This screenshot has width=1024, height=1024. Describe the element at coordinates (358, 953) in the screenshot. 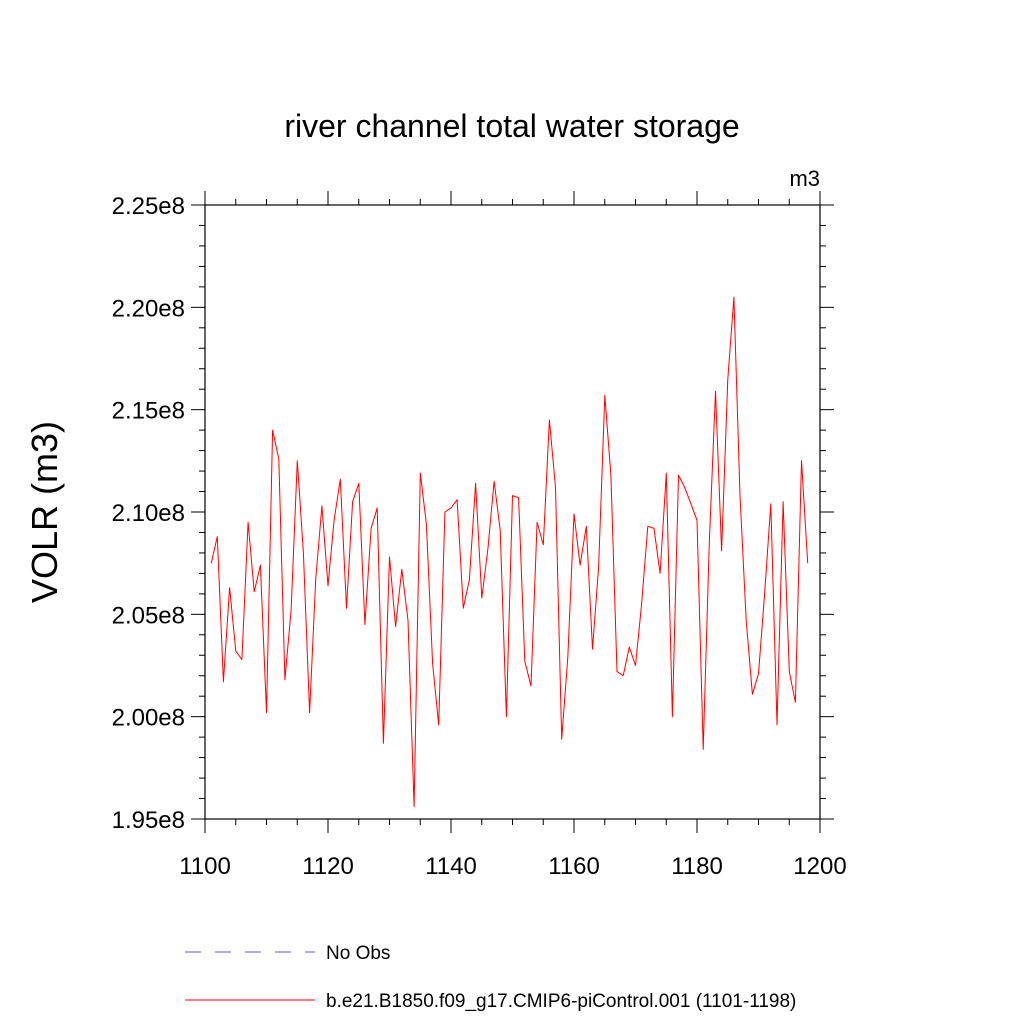

I see `legend-label: No Obs` at that location.